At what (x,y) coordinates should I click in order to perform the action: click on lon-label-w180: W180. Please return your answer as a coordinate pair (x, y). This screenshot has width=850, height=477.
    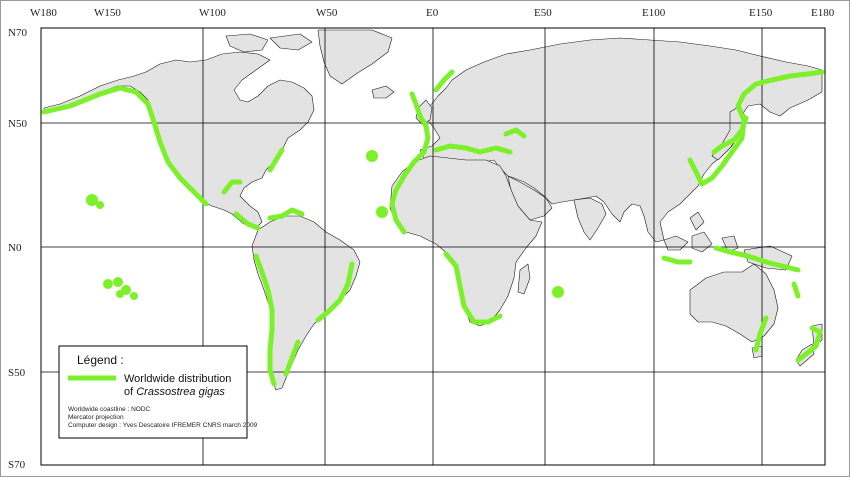
    Looking at the image, I should click on (43, 13).